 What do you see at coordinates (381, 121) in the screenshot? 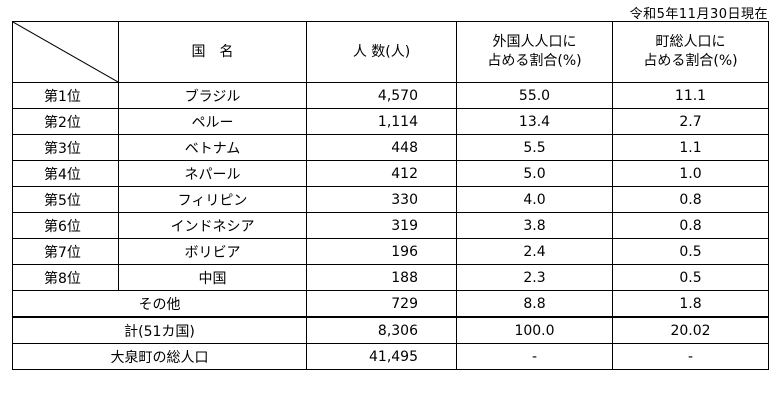
I see `people-cell: 1,114` at bounding box center [381, 121].